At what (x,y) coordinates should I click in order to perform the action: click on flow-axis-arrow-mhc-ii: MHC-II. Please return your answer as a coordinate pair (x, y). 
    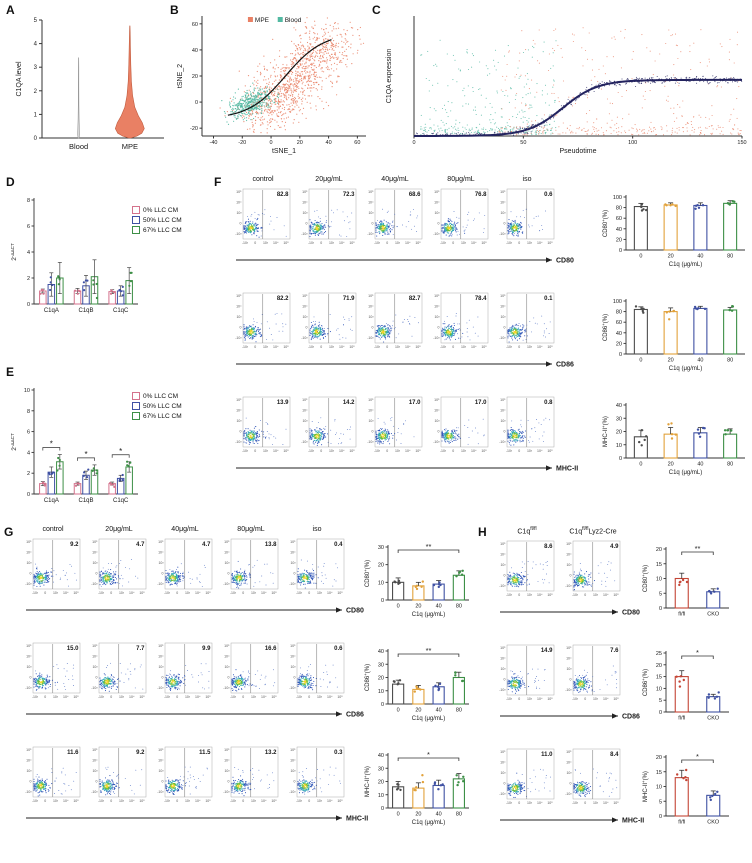
    Looking at the image, I should click on (407, 469).